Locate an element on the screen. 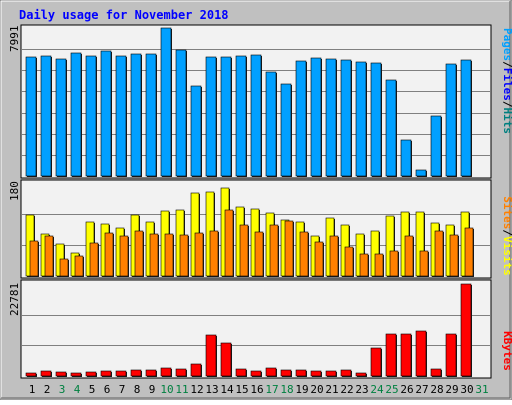 This screenshot has width=512, height=405. side-legend-hits: Hits is located at coordinates (506, 121).